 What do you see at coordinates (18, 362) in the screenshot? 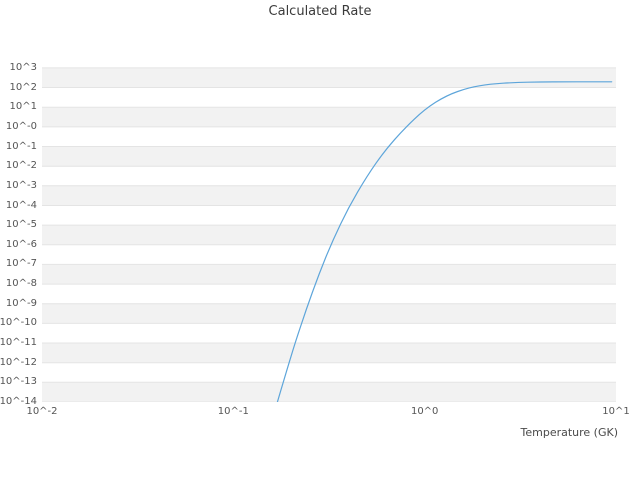
I see `y-tick-label: 10^-12` at bounding box center [18, 362].